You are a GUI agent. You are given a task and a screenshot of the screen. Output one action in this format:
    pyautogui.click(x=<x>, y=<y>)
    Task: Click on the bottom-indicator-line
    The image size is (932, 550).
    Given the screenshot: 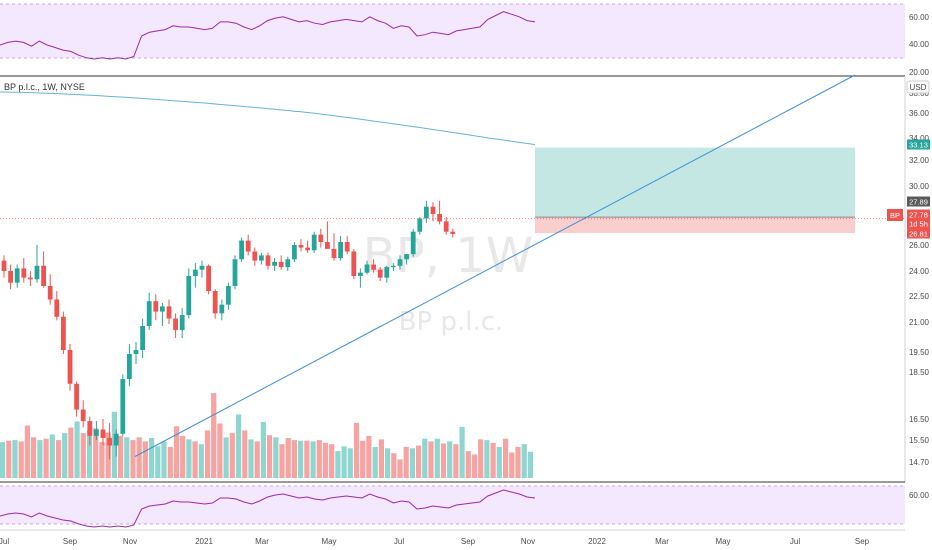 What is the action you would take?
    pyautogui.click(x=268, y=508)
    